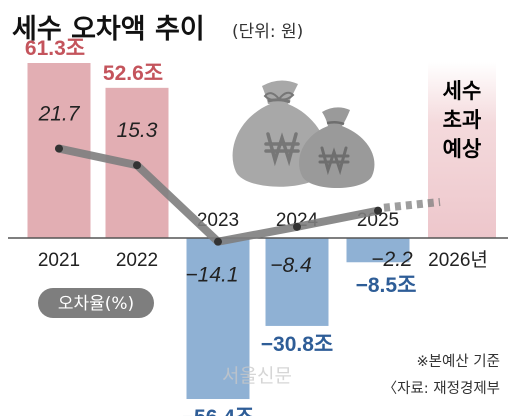  I want to click on rate-marker-2021, so click(59, 148).